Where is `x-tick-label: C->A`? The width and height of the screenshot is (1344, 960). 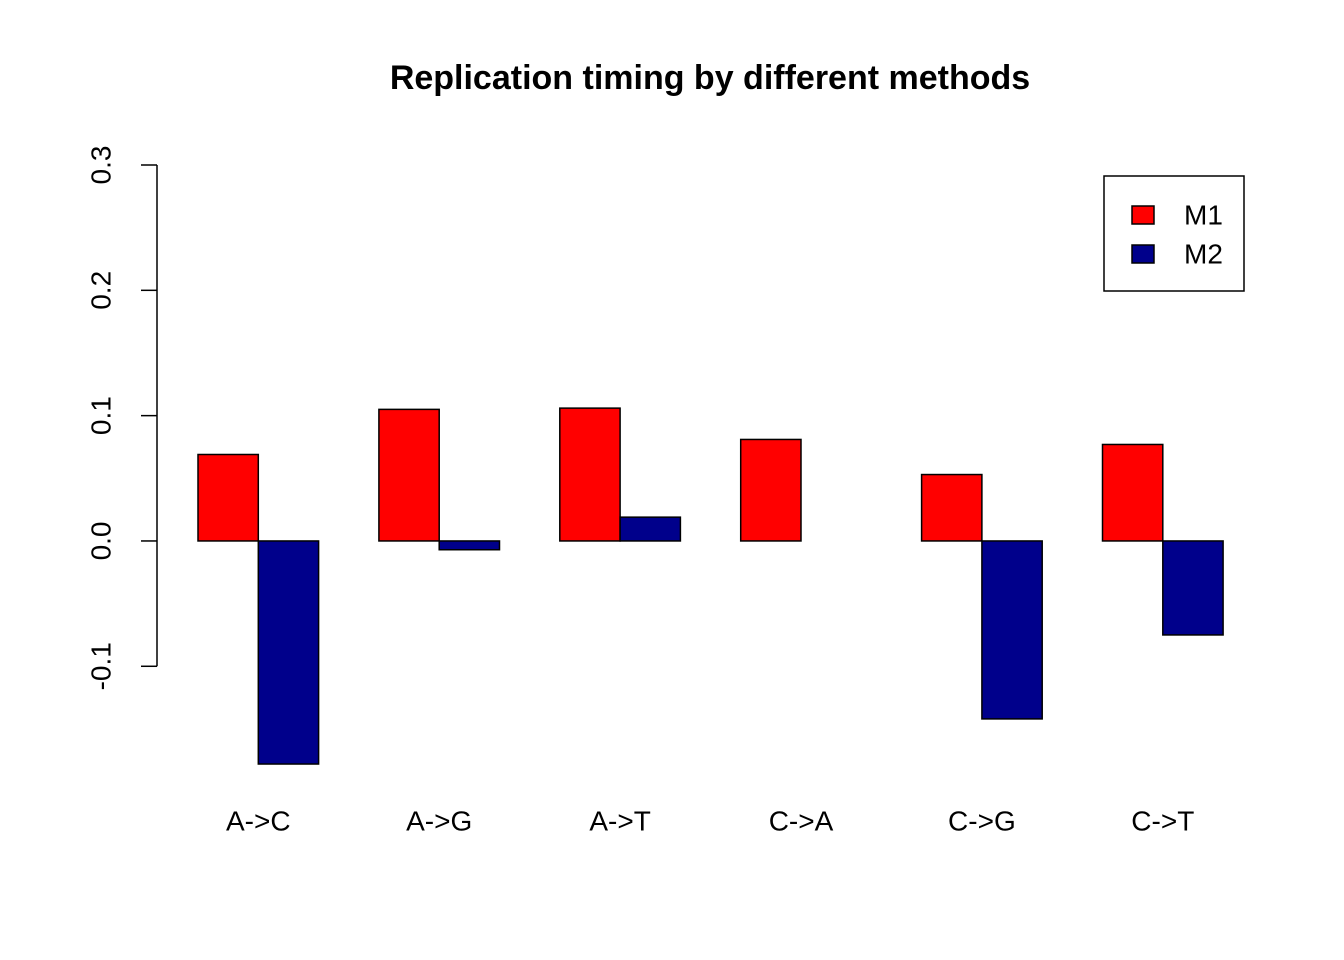 x-tick-label: C->A is located at coordinates (801, 820).